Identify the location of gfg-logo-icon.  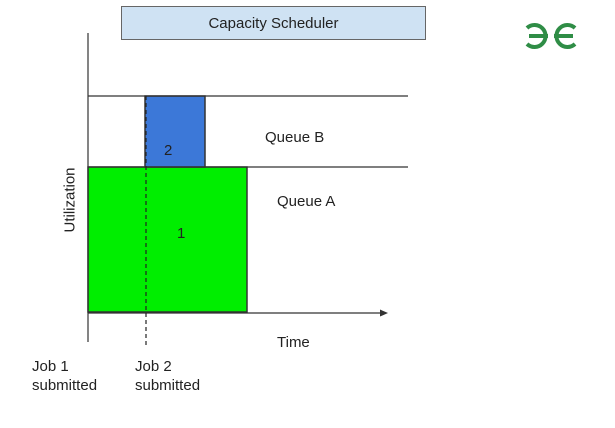
(551, 36).